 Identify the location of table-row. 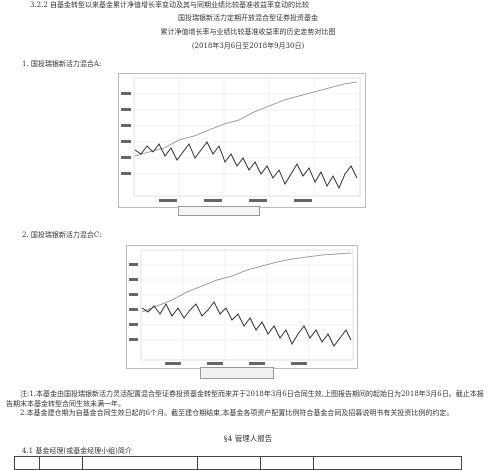
(238, 463).